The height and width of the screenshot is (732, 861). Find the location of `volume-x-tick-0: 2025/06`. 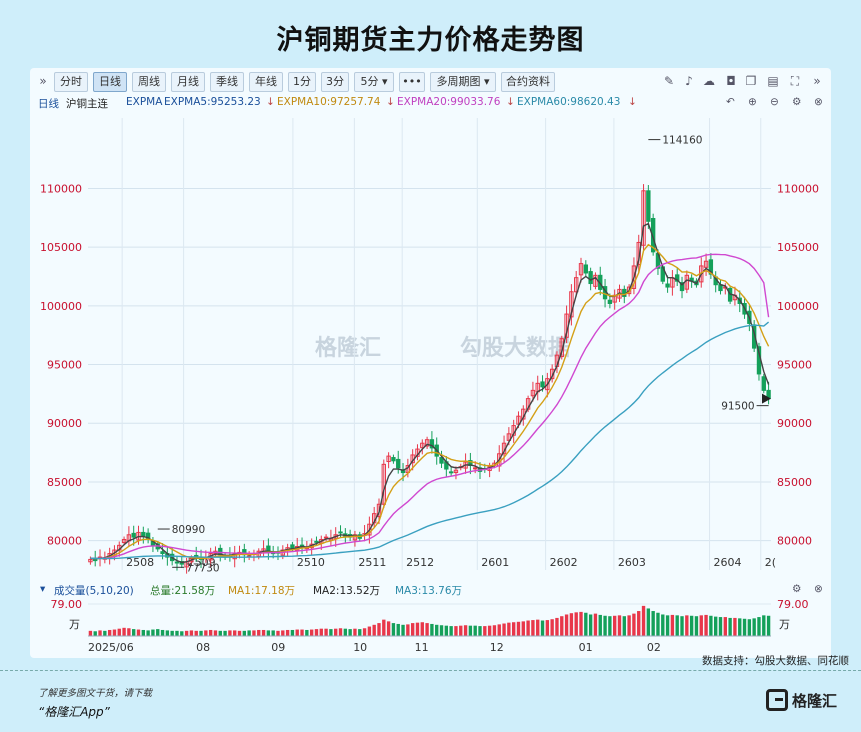

volume-x-tick-0: 2025/06 is located at coordinates (111, 647).